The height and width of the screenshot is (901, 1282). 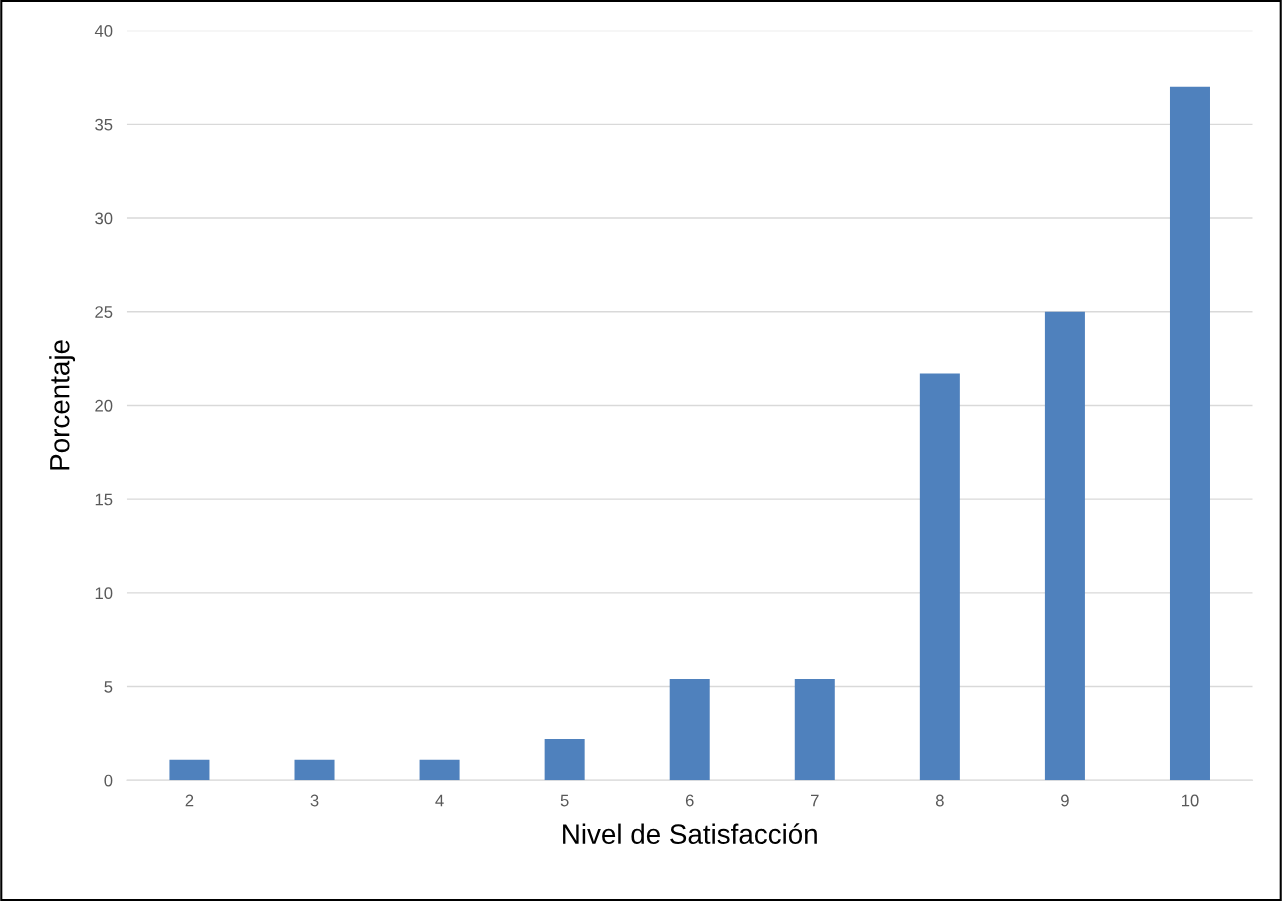 I want to click on x-tick-label: 2, so click(x=189, y=800).